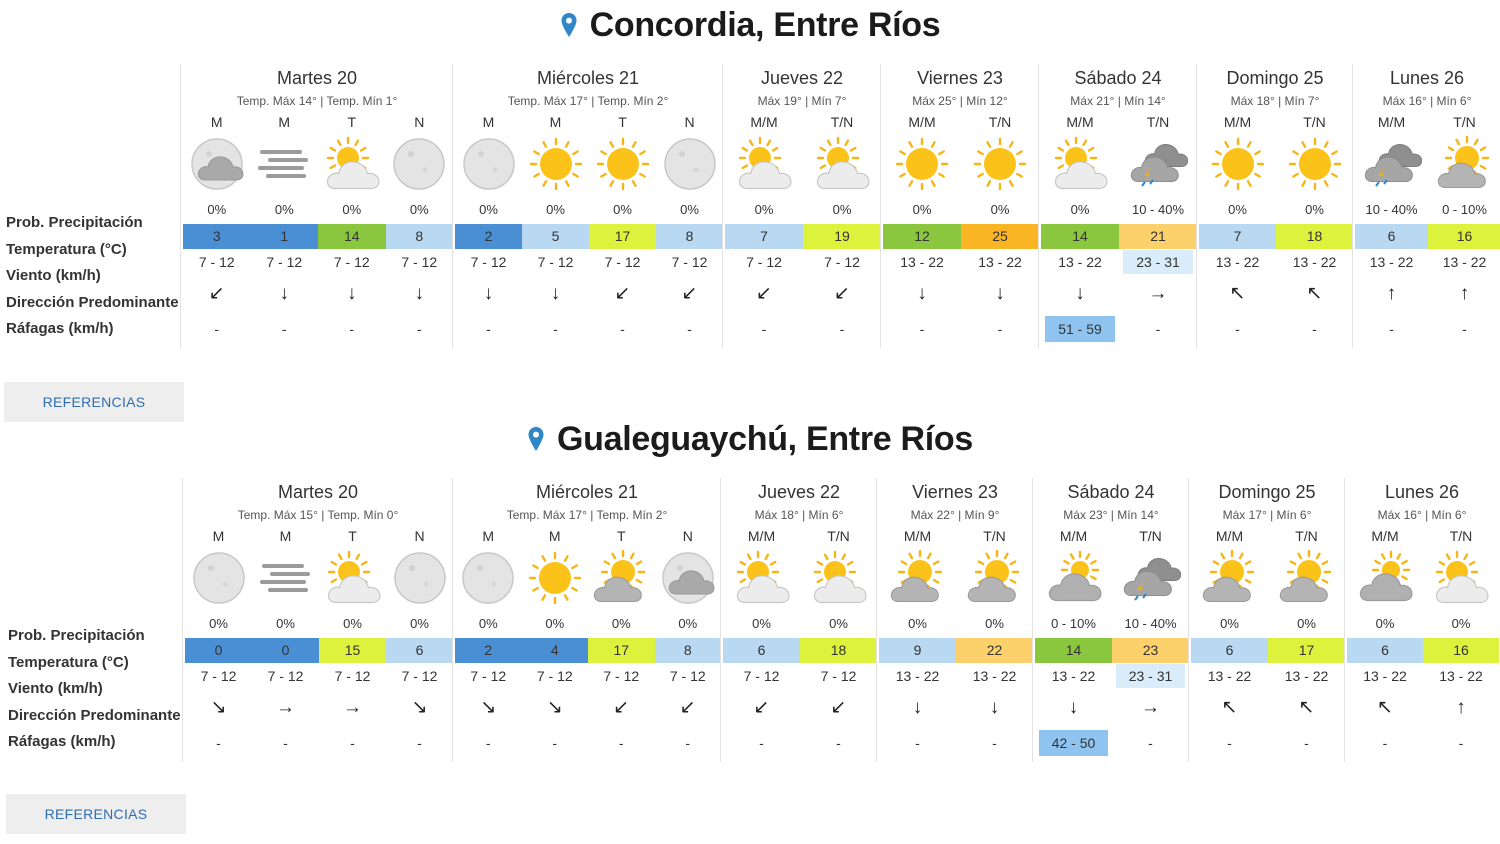  I want to click on day-min-max: Temp. Máx 14° | Temp. Mín 1°, so click(317, 101).